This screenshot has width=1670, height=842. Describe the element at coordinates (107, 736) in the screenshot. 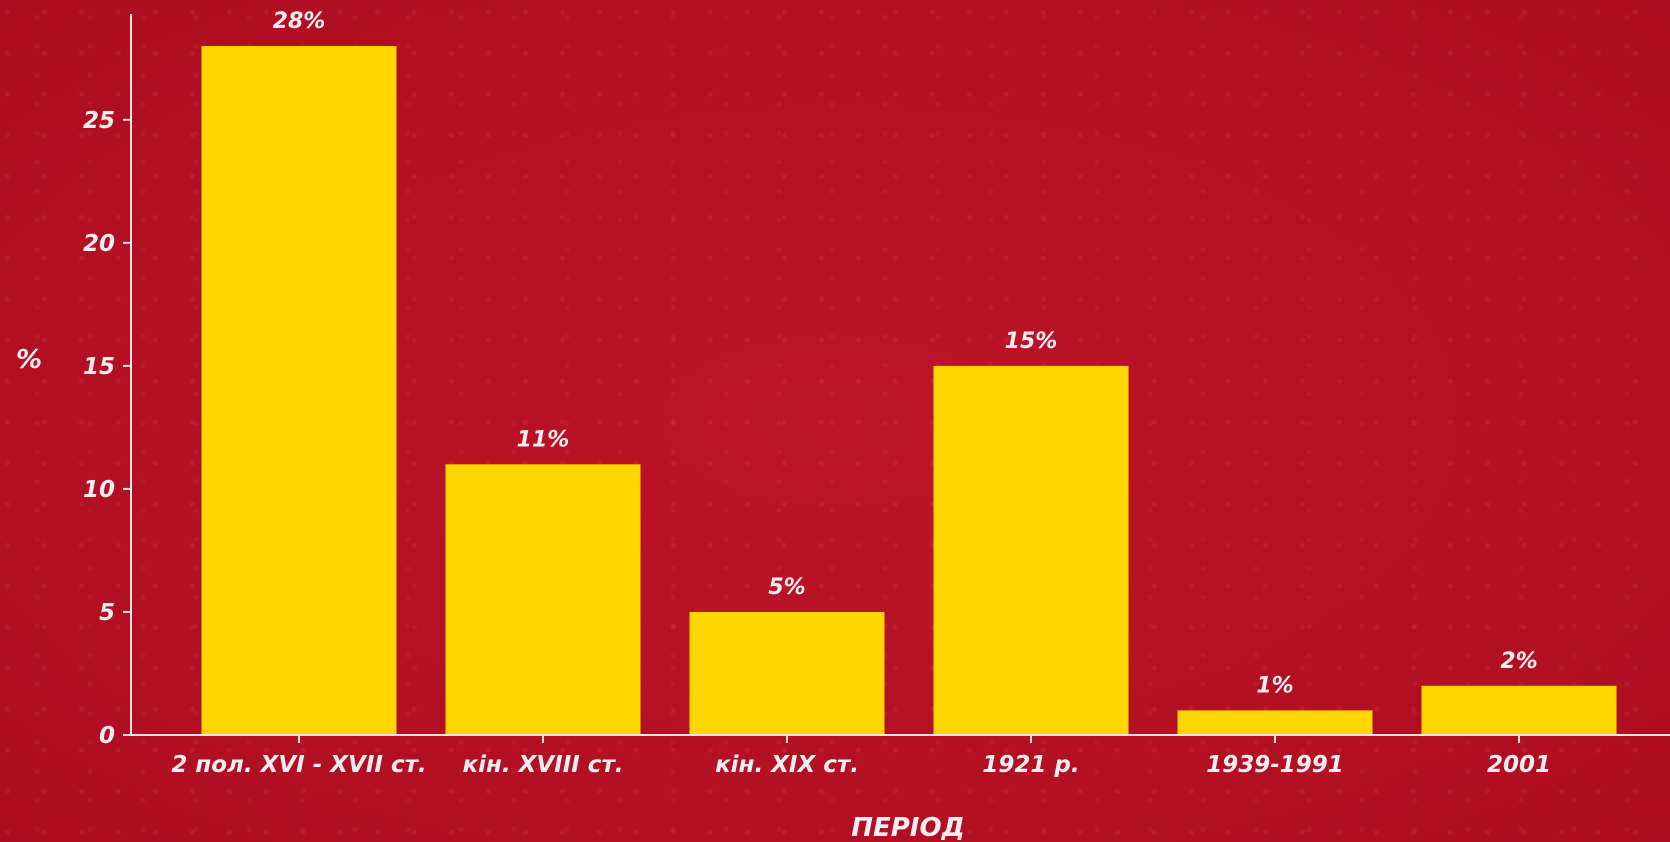

I see `y-tick-label: 0` at that location.